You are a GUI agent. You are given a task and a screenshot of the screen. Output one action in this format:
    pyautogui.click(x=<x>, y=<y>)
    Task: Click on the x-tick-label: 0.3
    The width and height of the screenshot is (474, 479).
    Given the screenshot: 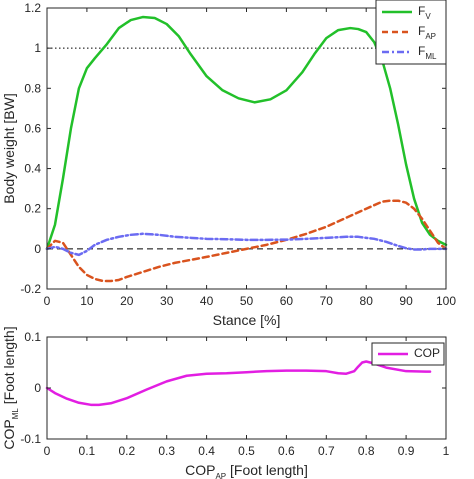 What is the action you would take?
    pyautogui.click(x=166, y=451)
    